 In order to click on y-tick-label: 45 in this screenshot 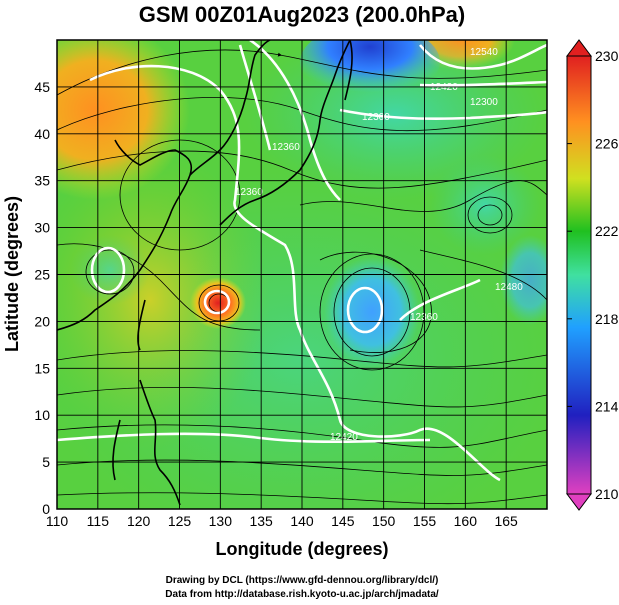, I will do `click(42, 87)`.